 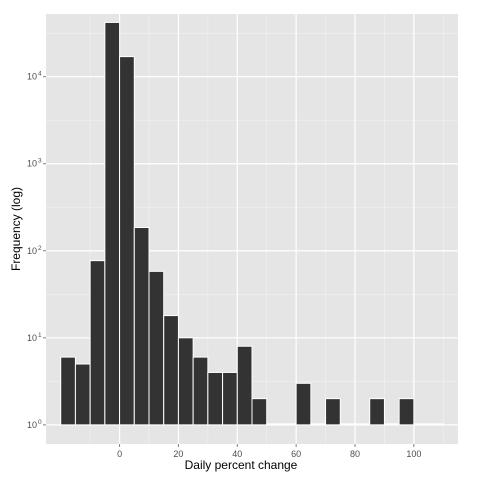 What do you see at coordinates (355, 454) in the screenshot?
I see `x-tick-label: 80` at bounding box center [355, 454].